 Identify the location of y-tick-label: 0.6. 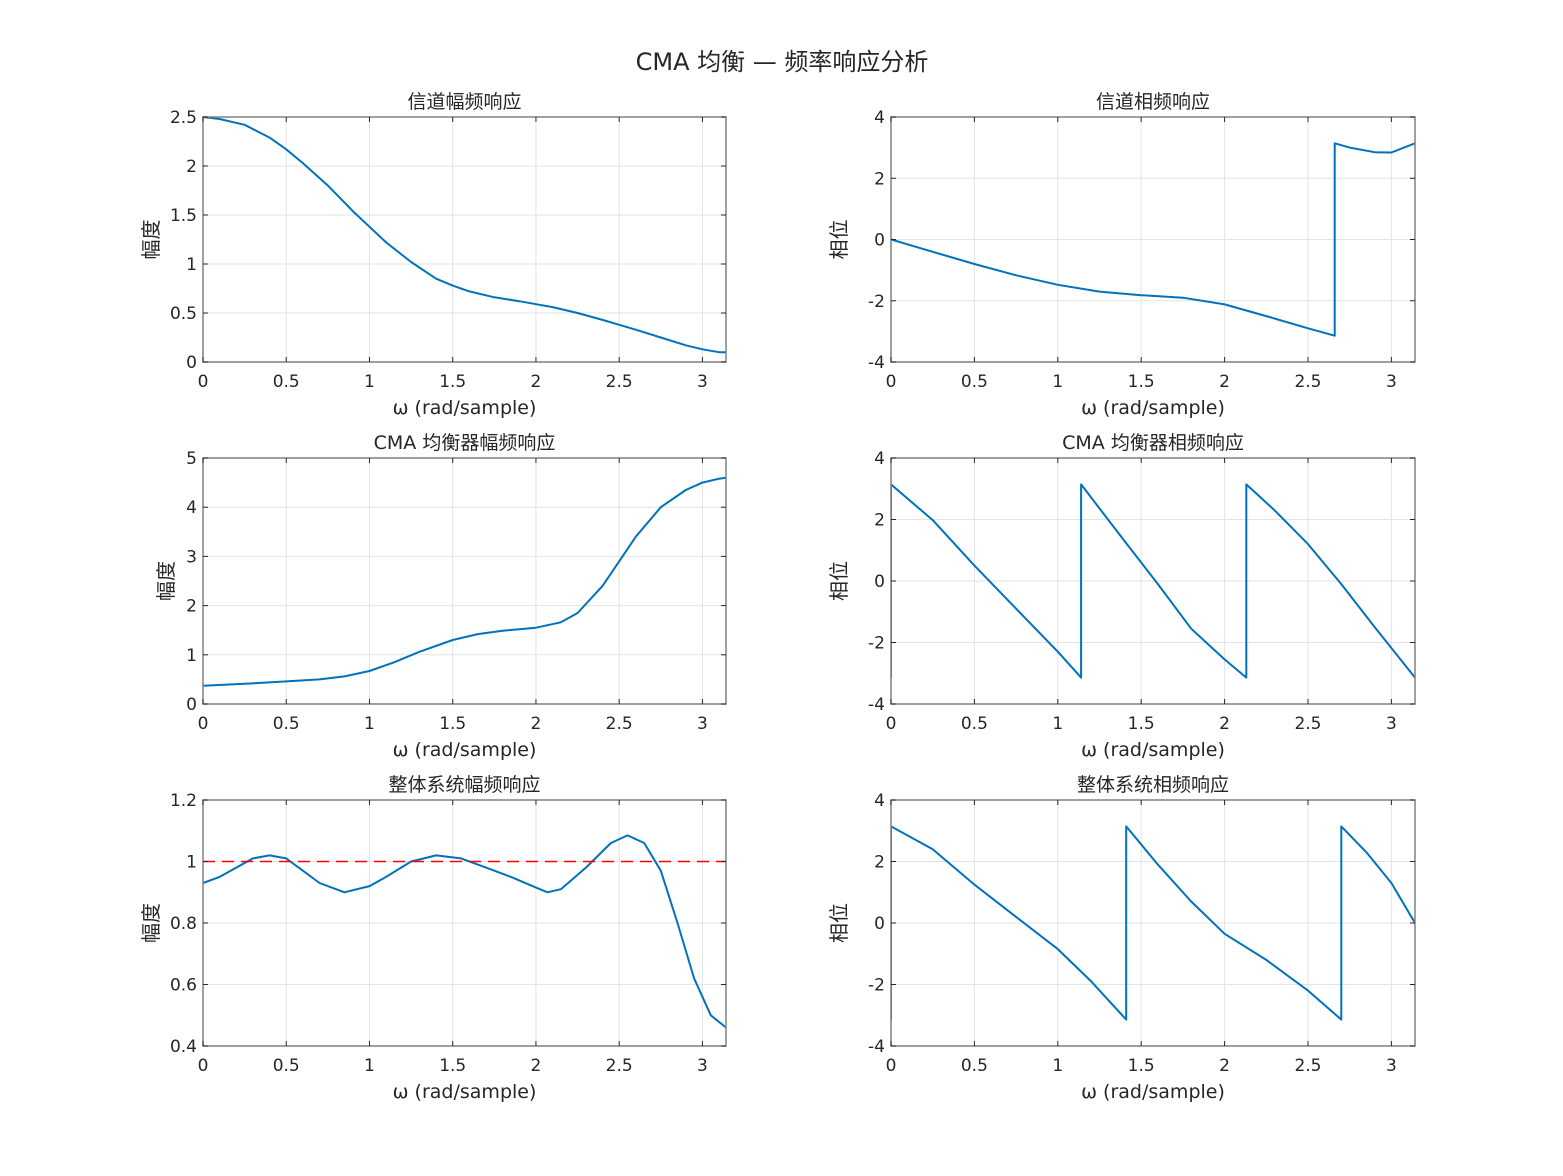
(183, 986).